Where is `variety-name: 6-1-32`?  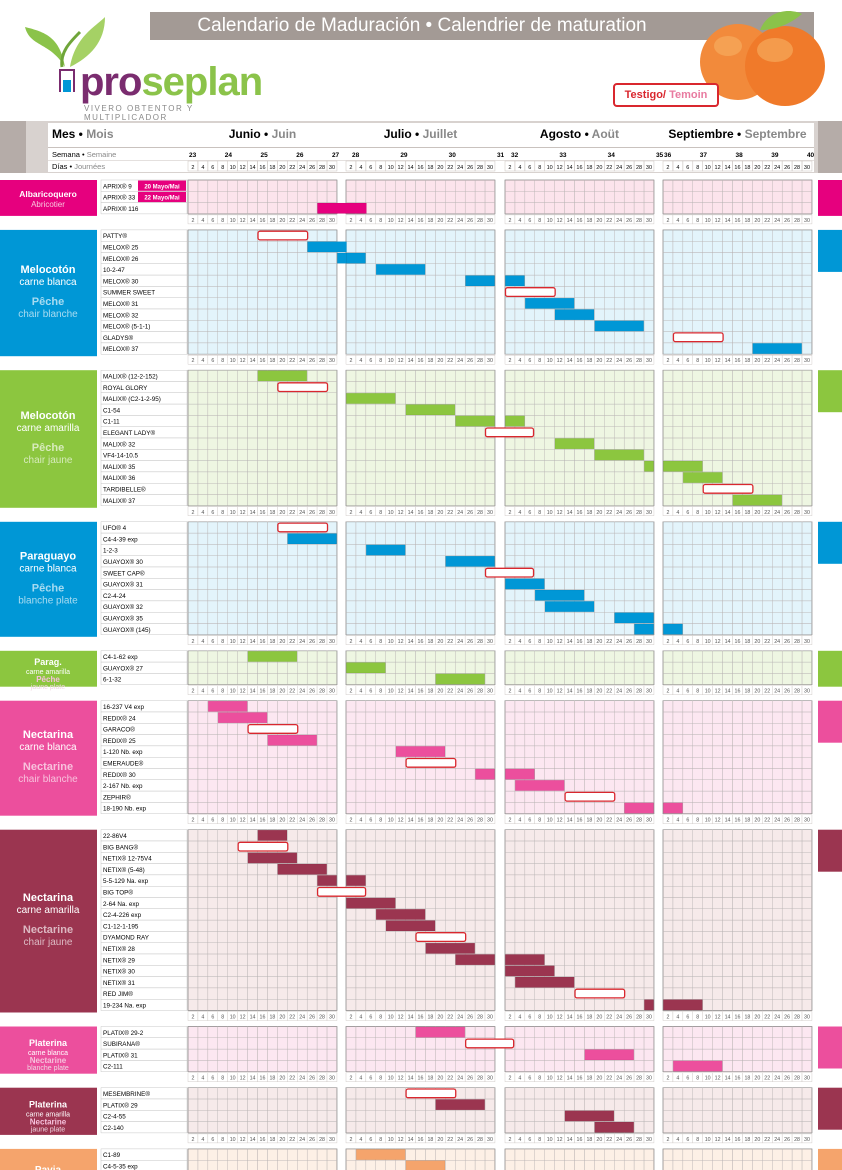
variety-name: 6-1-32 is located at coordinates (112, 680).